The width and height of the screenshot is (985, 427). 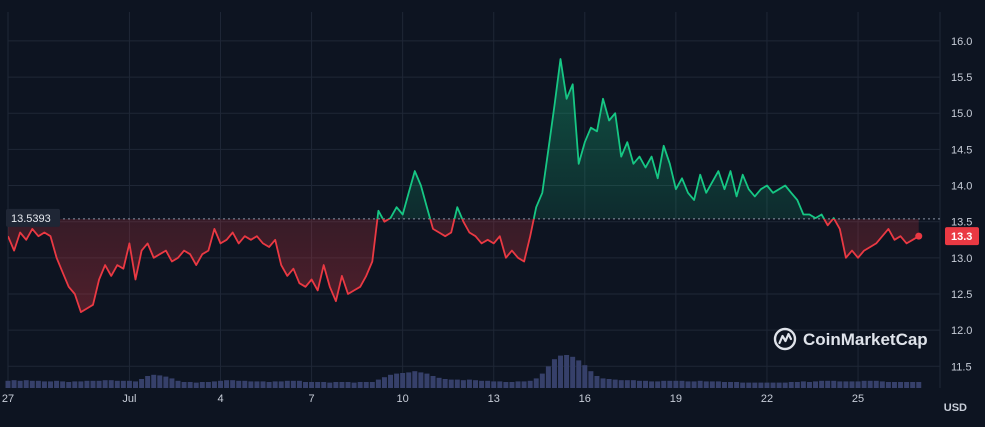 What do you see at coordinates (961, 259) in the screenshot?
I see `y-tick-label: 13.0` at bounding box center [961, 259].